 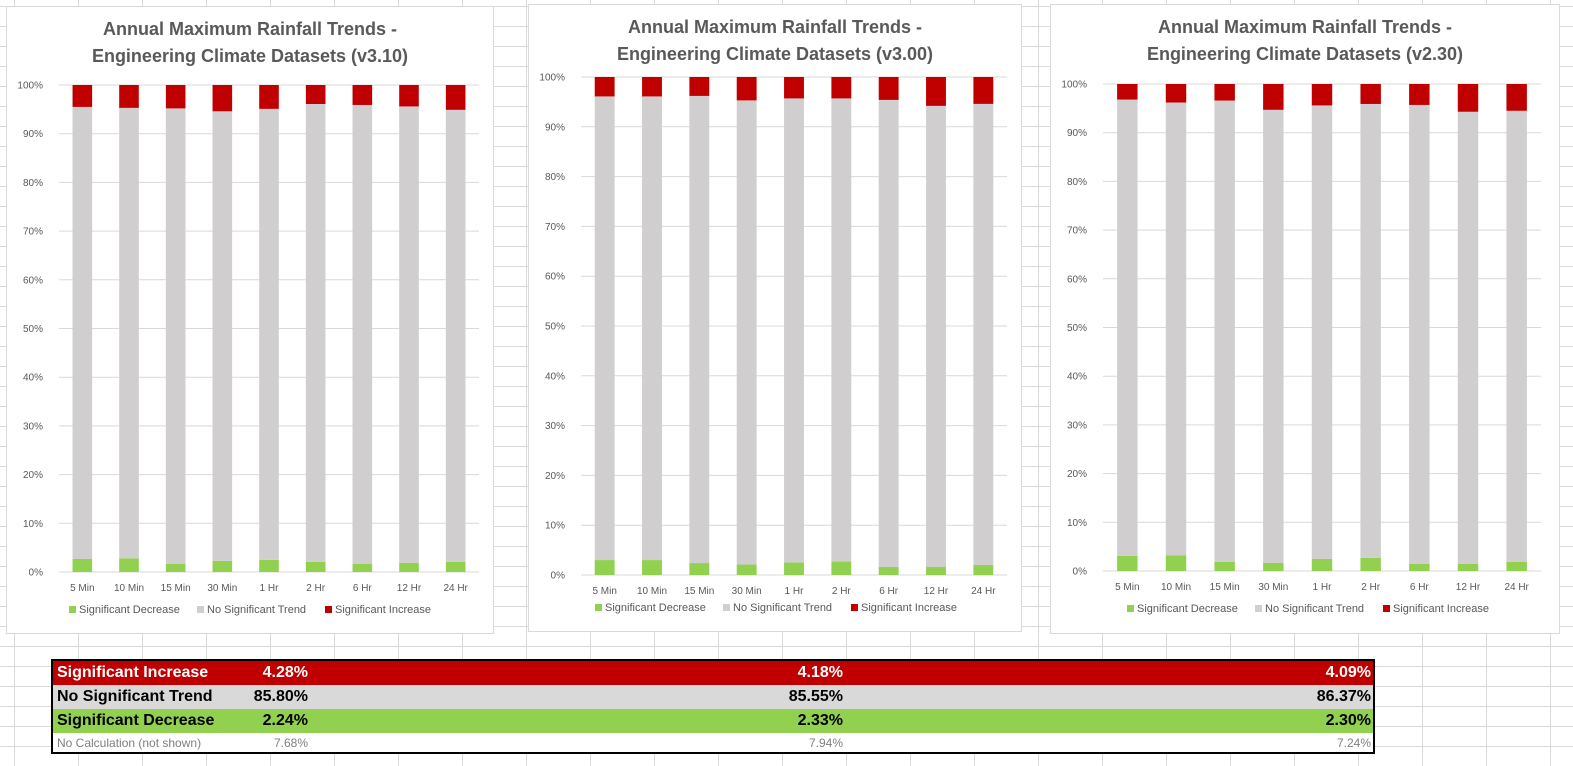 What do you see at coordinates (136, 720) in the screenshot?
I see `summary-label: Significant Decrease` at bounding box center [136, 720].